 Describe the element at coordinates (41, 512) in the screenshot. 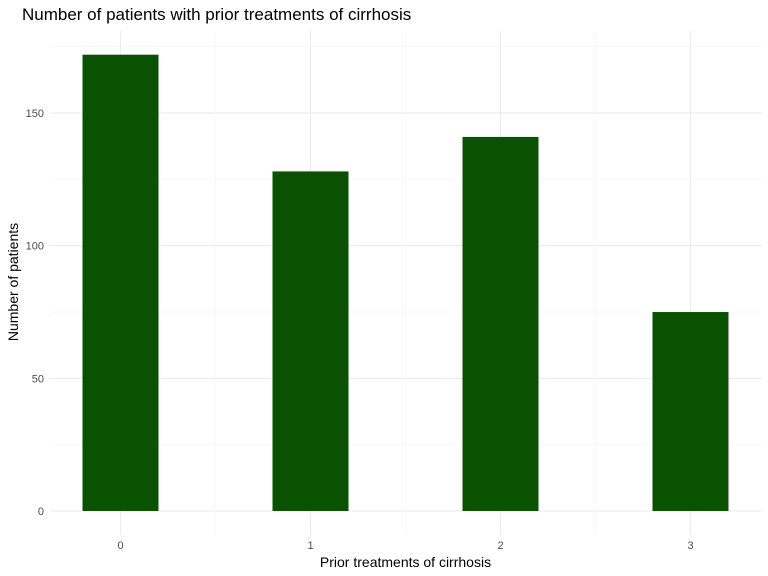

I see `y-tick-label: 0` at that location.